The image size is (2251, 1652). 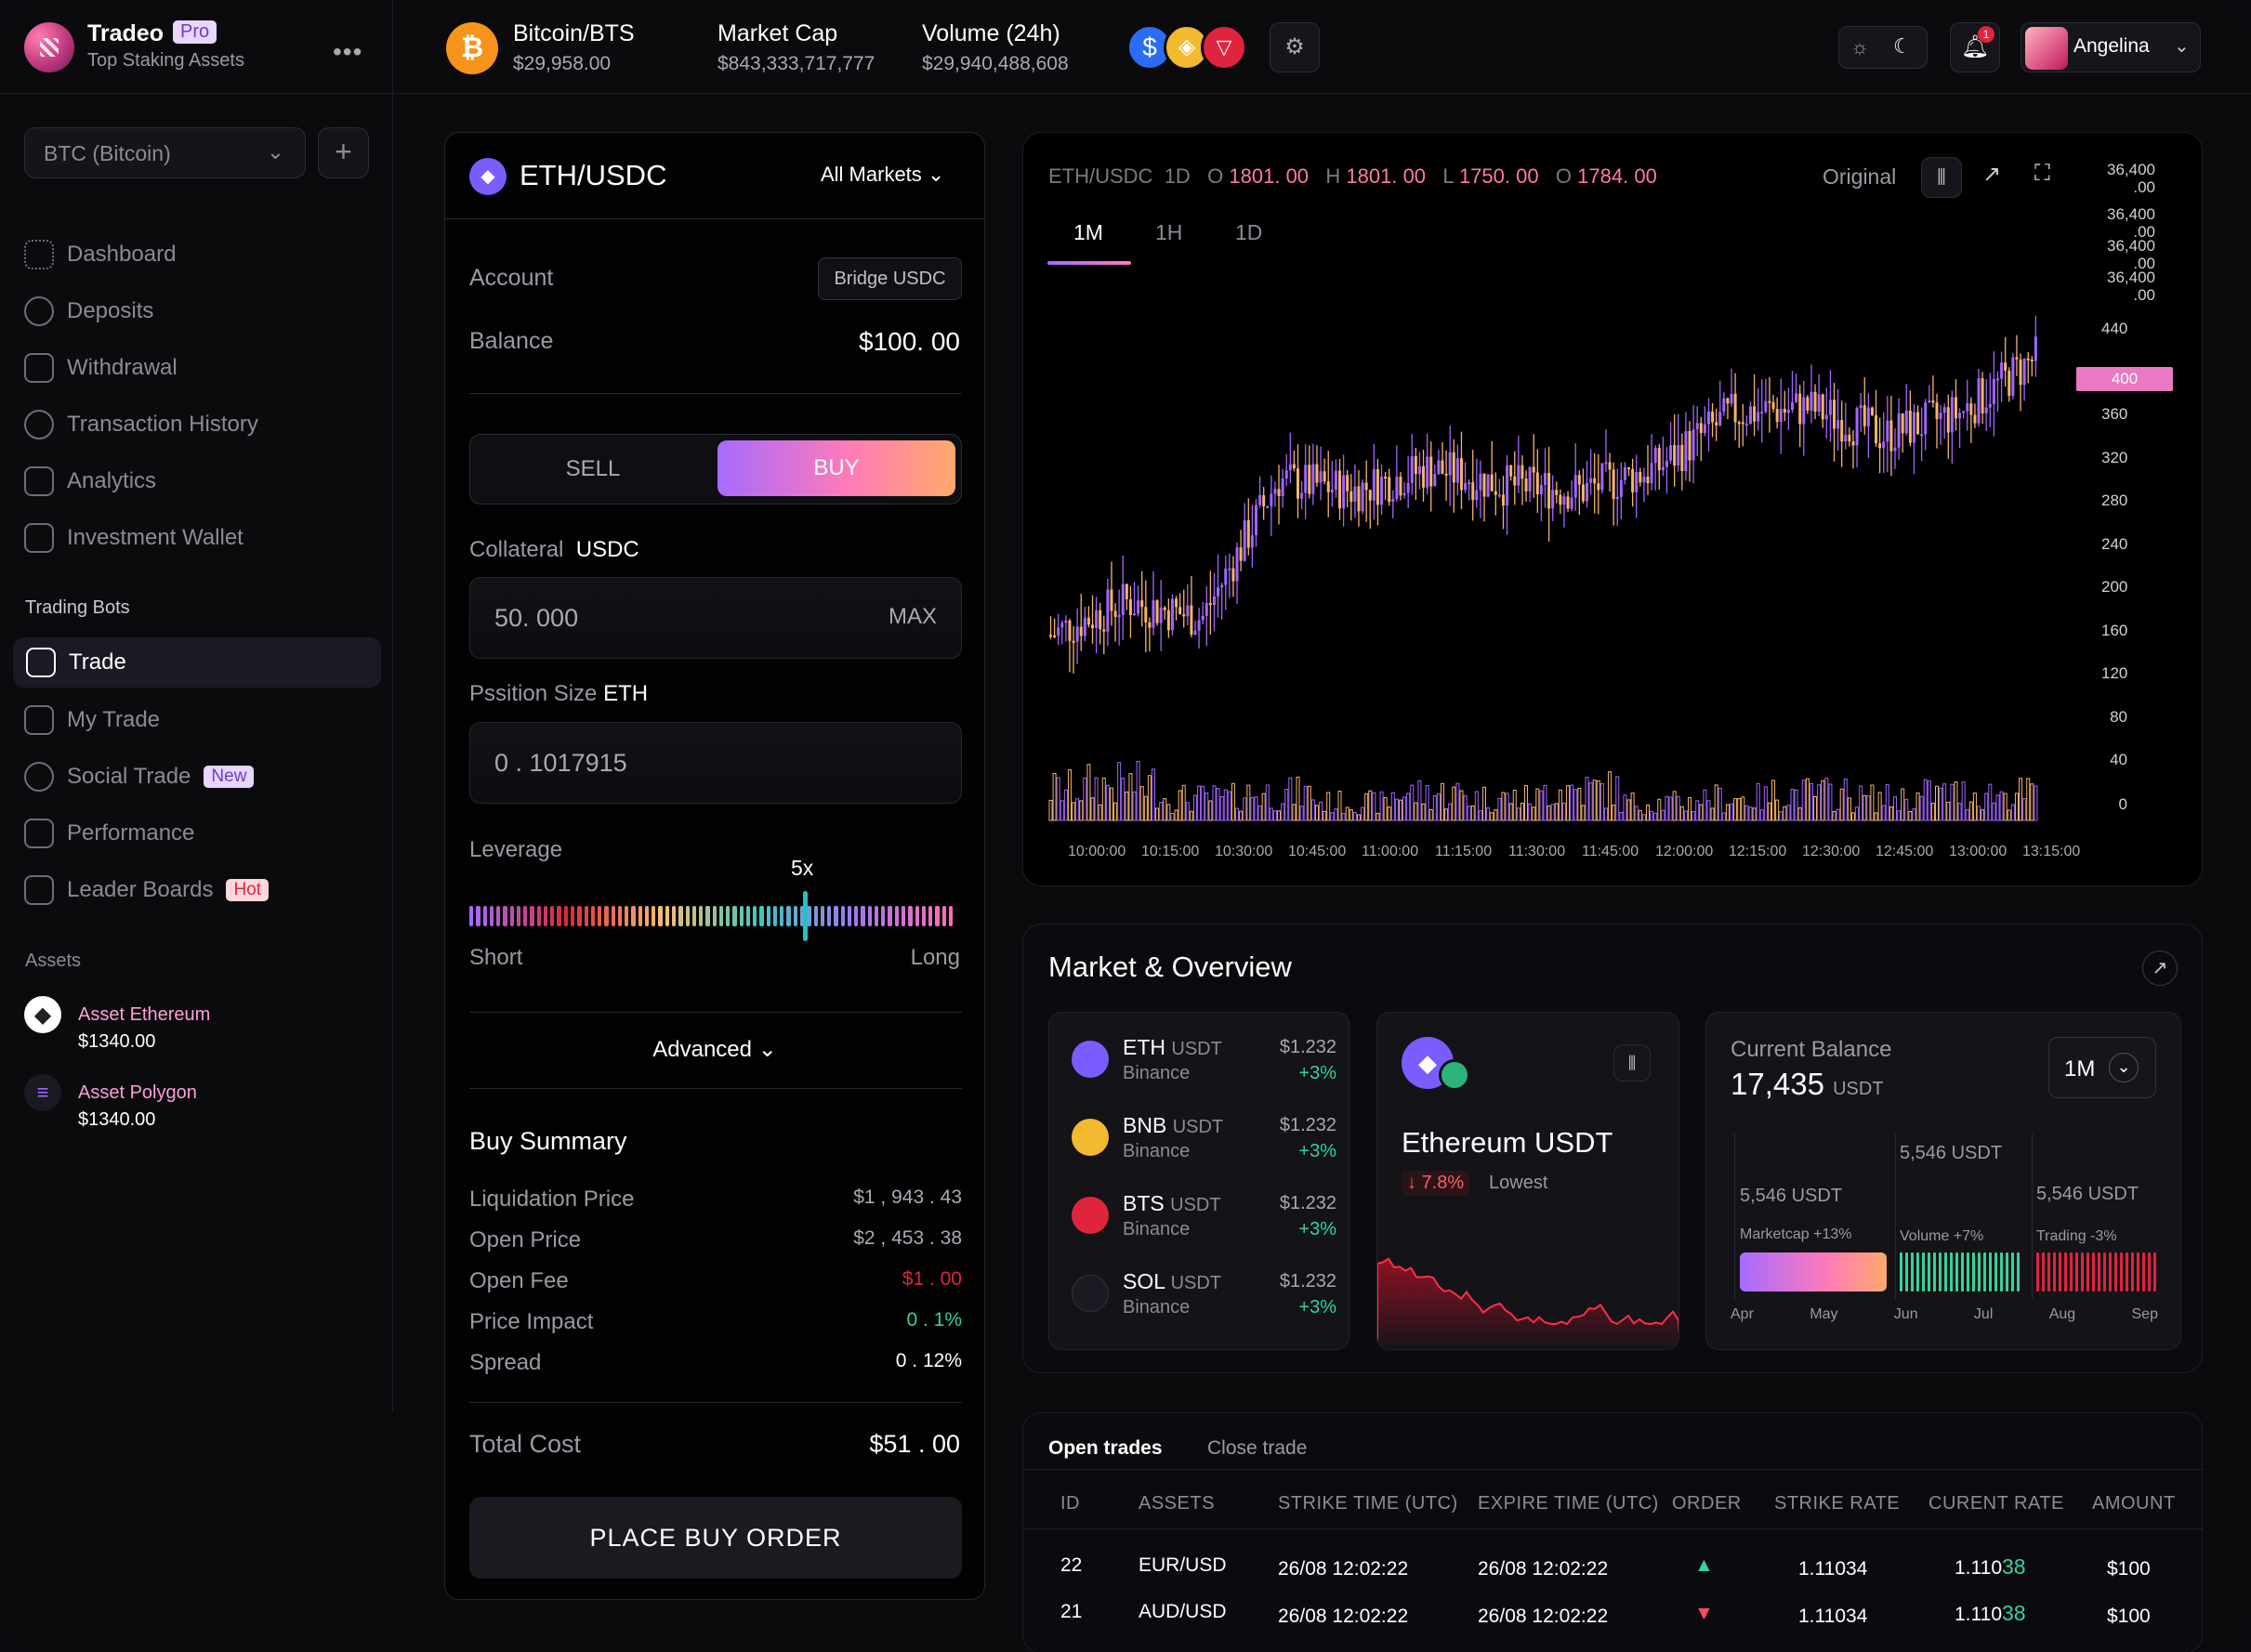 What do you see at coordinates (715, 1538) in the screenshot?
I see `place-buy-order-button: PLACE BUY ORDER` at bounding box center [715, 1538].